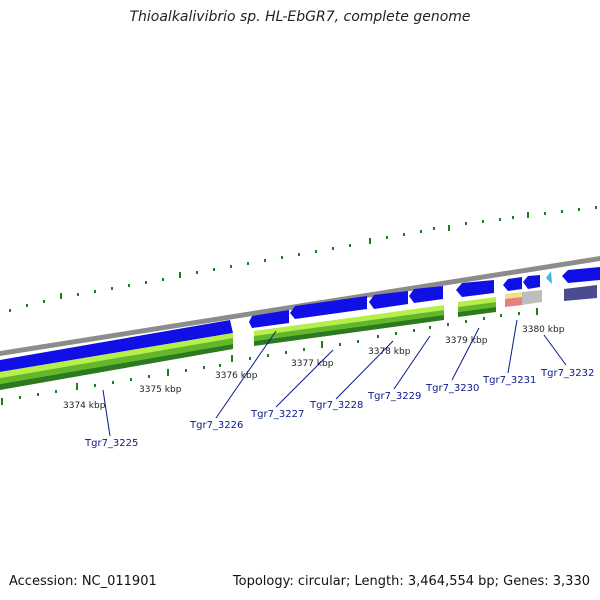  Describe the element at coordinates (111, 443) in the screenshot. I see `gene-label-tgr7-3225: Tgr7_3225` at that location.